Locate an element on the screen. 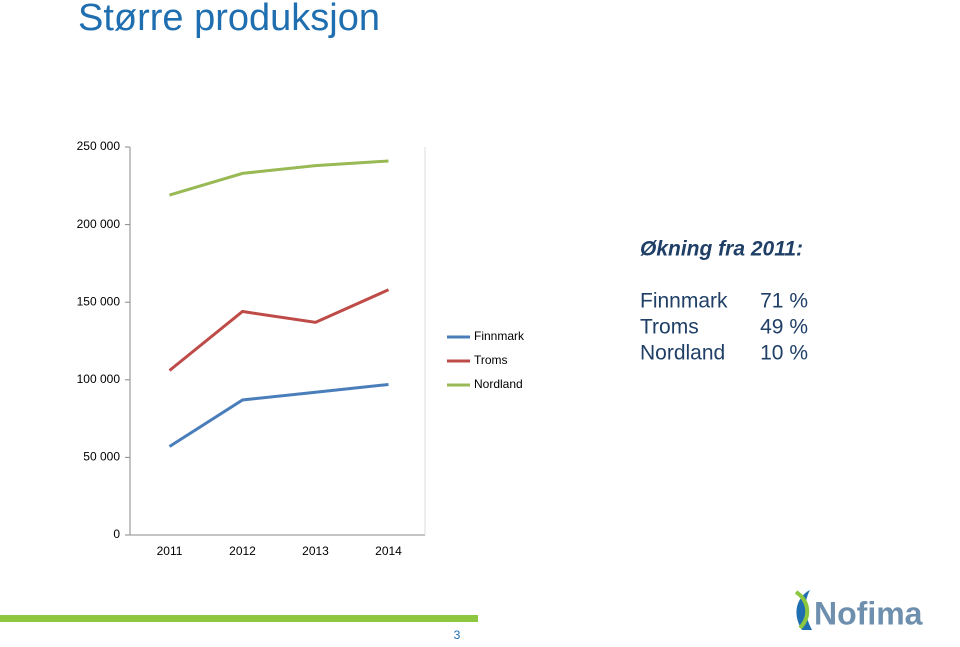 The width and height of the screenshot is (960, 647). legend-label: Nordland is located at coordinates (498, 384).